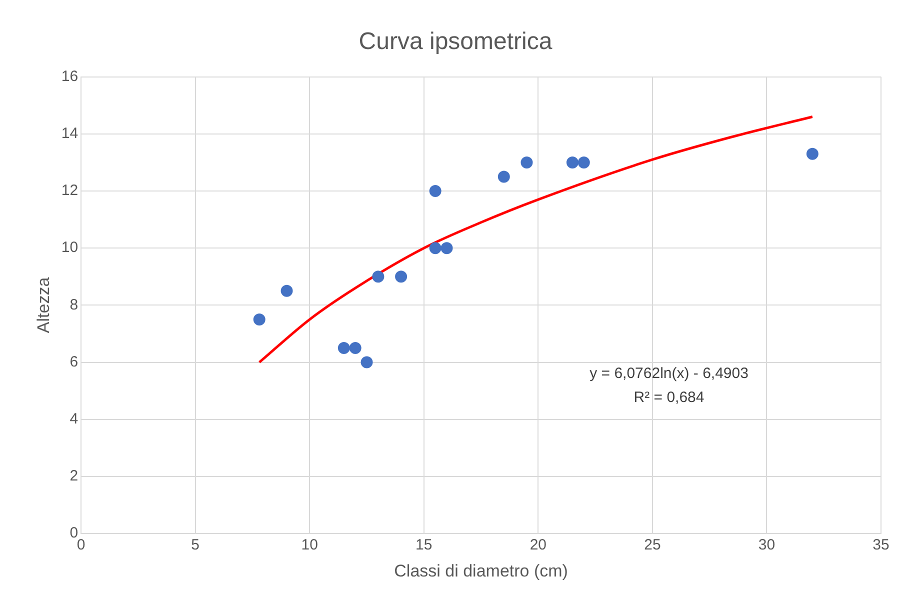 The image size is (899, 601). Describe the element at coordinates (669, 373) in the screenshot. I see `annotation: y = 6,0762ln(x) - 6,4903` at that location.